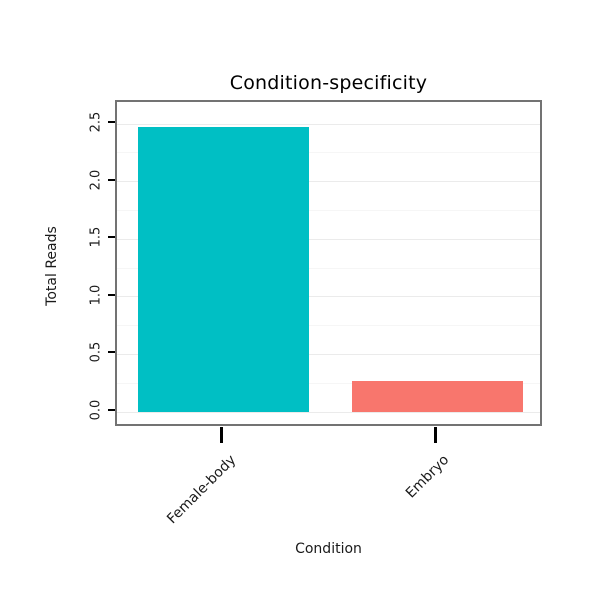 This screenshot has height=600, width=600. Describe the element at coordinates (96, 122) in the screenshot. I see `y-tick-label: 2.5` at that location.